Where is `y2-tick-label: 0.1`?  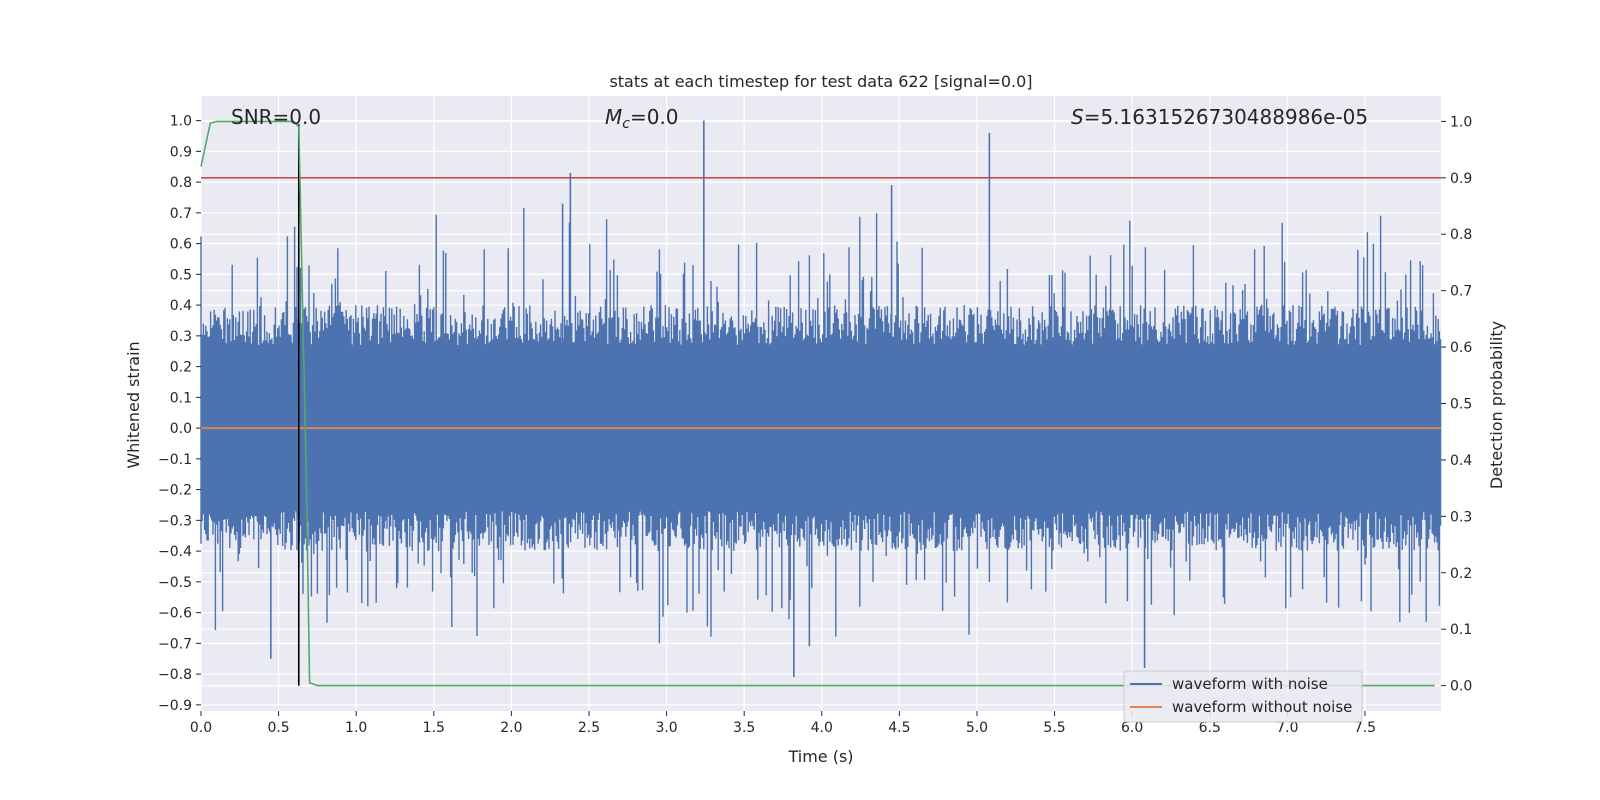 y2-tick-label: 0.1 is located at coordinates (1461, 630).